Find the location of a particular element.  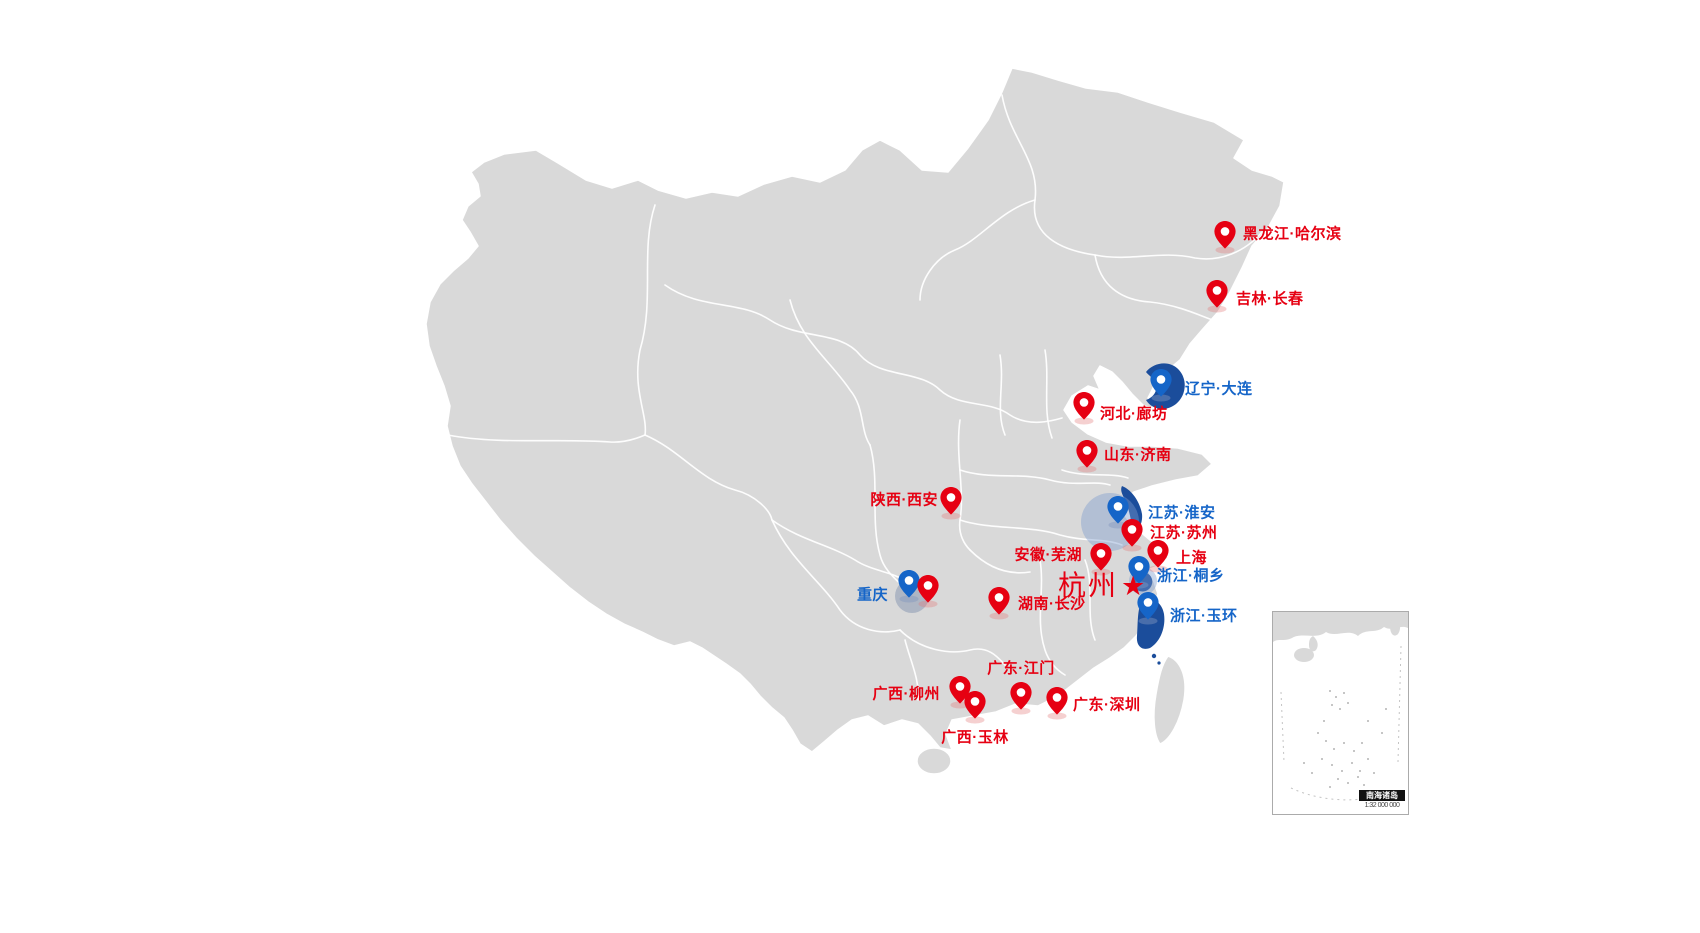

hainan-island is located at coordinates (934, 761).